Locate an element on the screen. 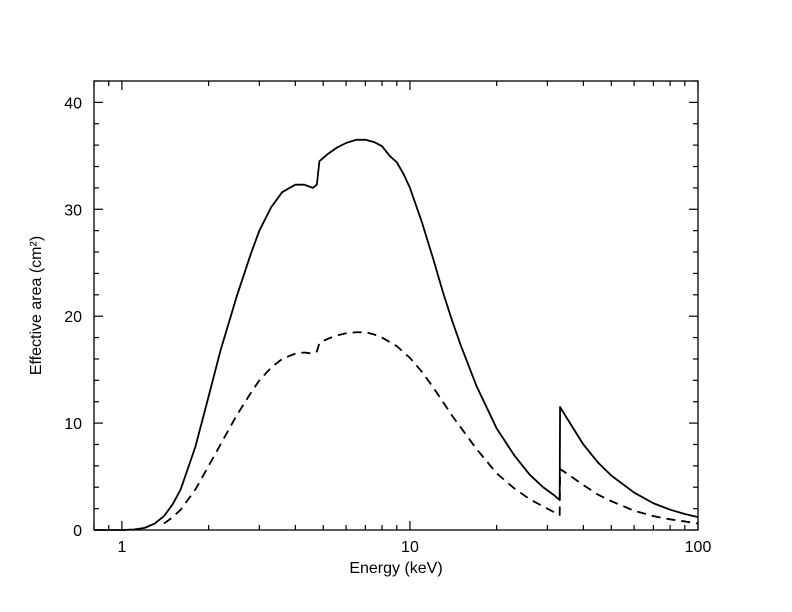  y-axis-label: Effective area (cm²) is located at coordinates (36, 305).